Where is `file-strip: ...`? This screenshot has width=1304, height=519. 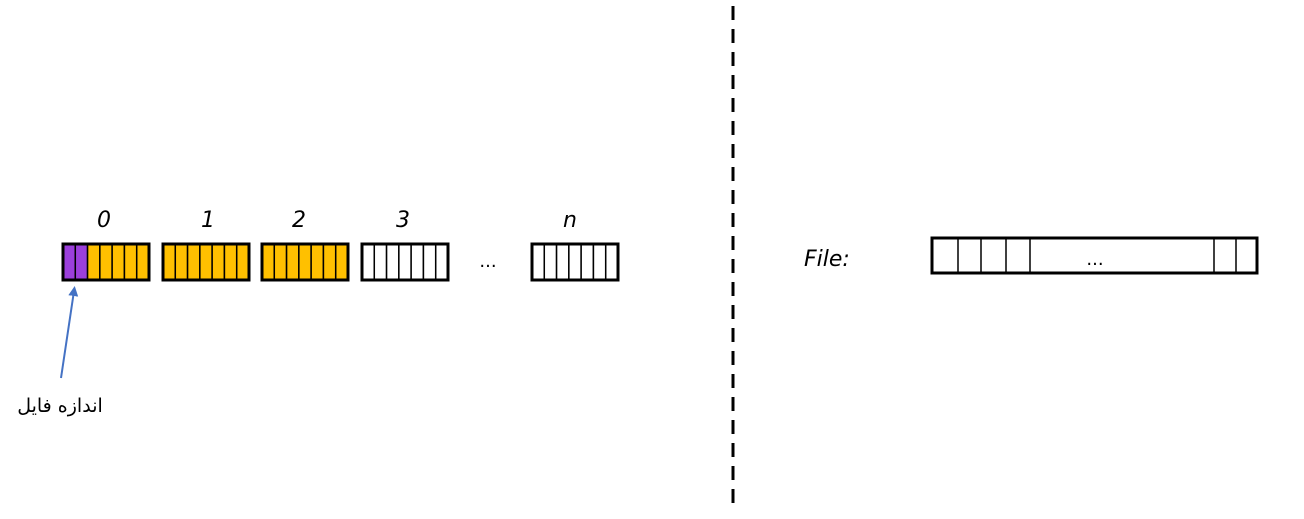
file-strip: ... is located at coordinates (1094, 255).